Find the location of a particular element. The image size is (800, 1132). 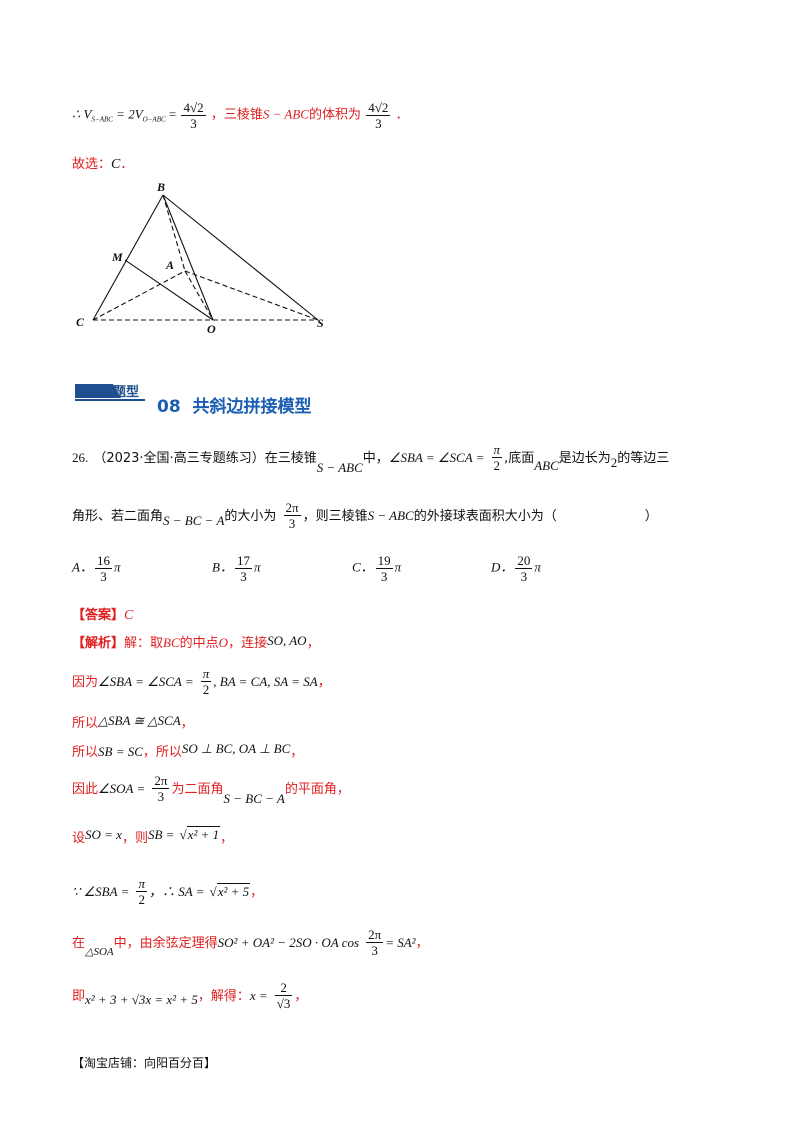

sol-l5-m: ∠SOA = is located at coordinates (122, 788).